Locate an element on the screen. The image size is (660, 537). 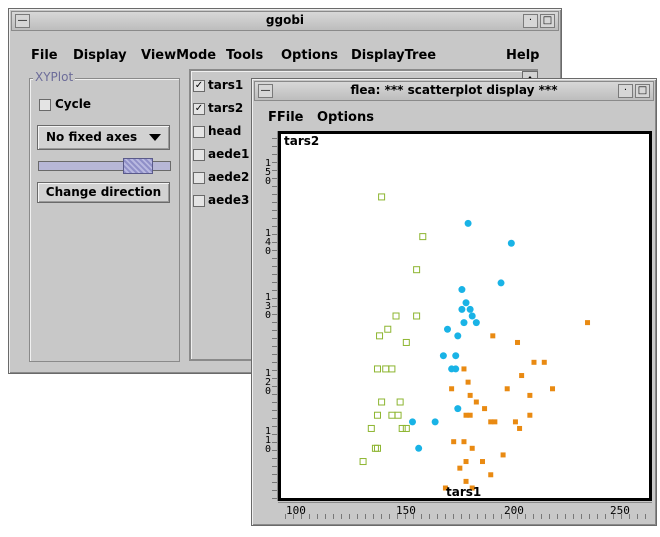
cycle-checkbox is located at coordinates (45, 105).